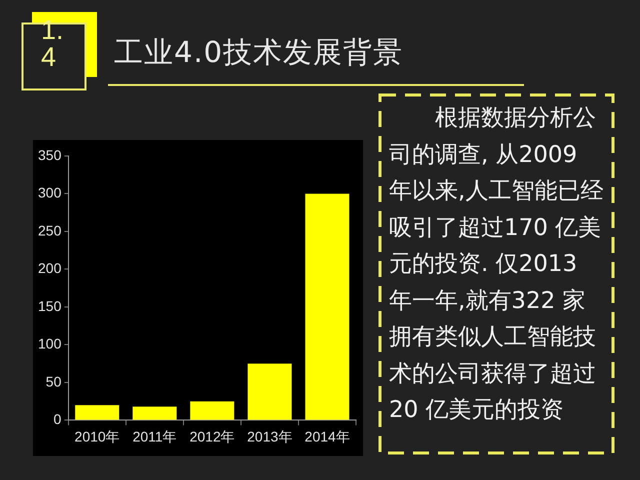 This screenshot has height=480, width=640. What do you see at coordinates (50, 230) in the screenshot?
I see `y-tick-label: 250` at bounding box center [50, 230].